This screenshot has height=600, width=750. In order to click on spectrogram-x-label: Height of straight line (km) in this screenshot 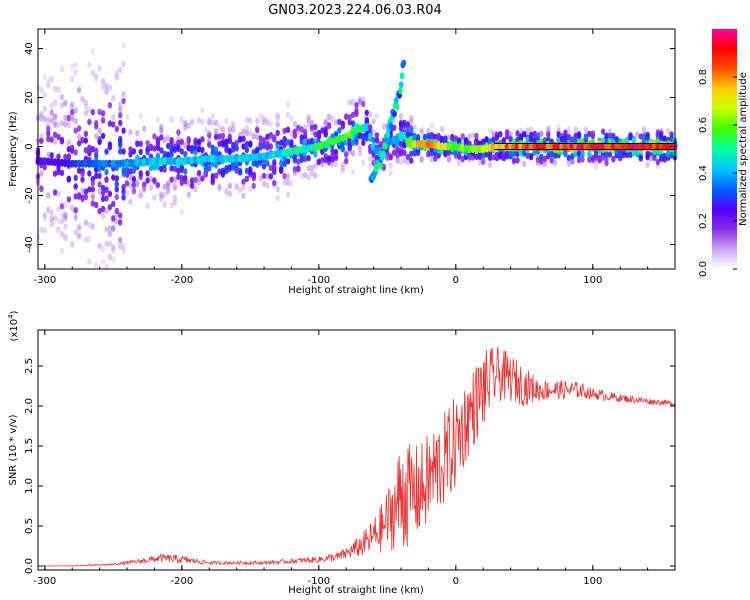, I will do `click(356, 290)`.